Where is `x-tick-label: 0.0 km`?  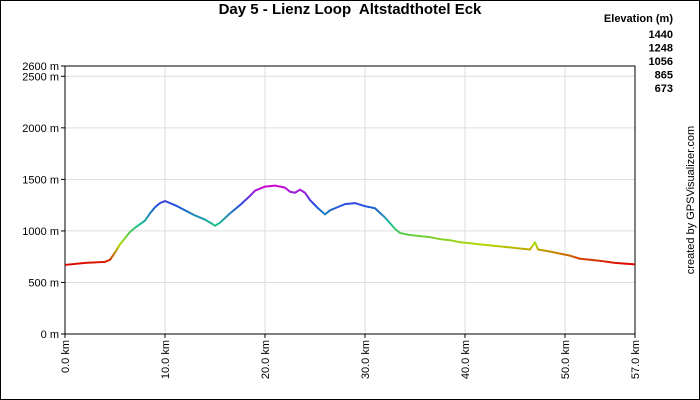
x-tick-label: 0.0 km is located at coordinates (66, 356).